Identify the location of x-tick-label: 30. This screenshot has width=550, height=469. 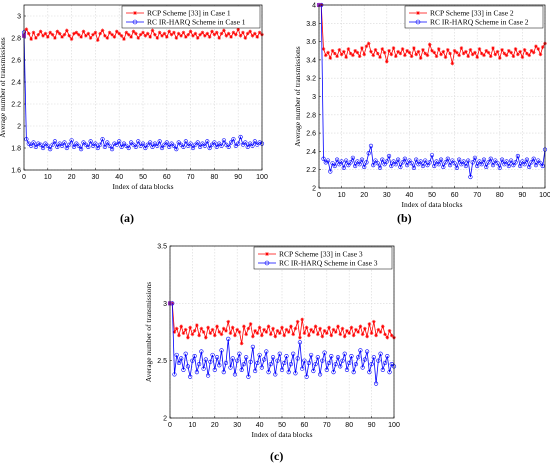
(237, 425).